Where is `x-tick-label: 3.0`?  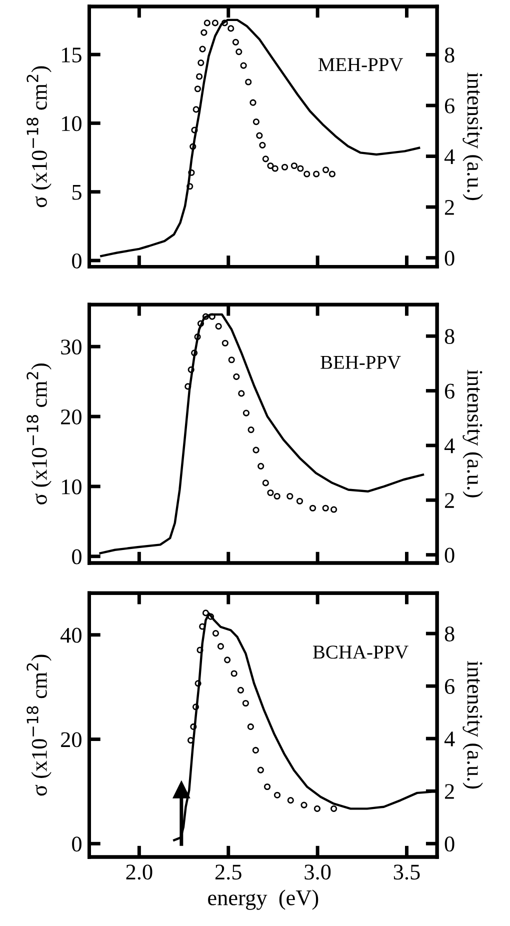 x-tick-label: 3.0 is located at coordinates (317, 872).